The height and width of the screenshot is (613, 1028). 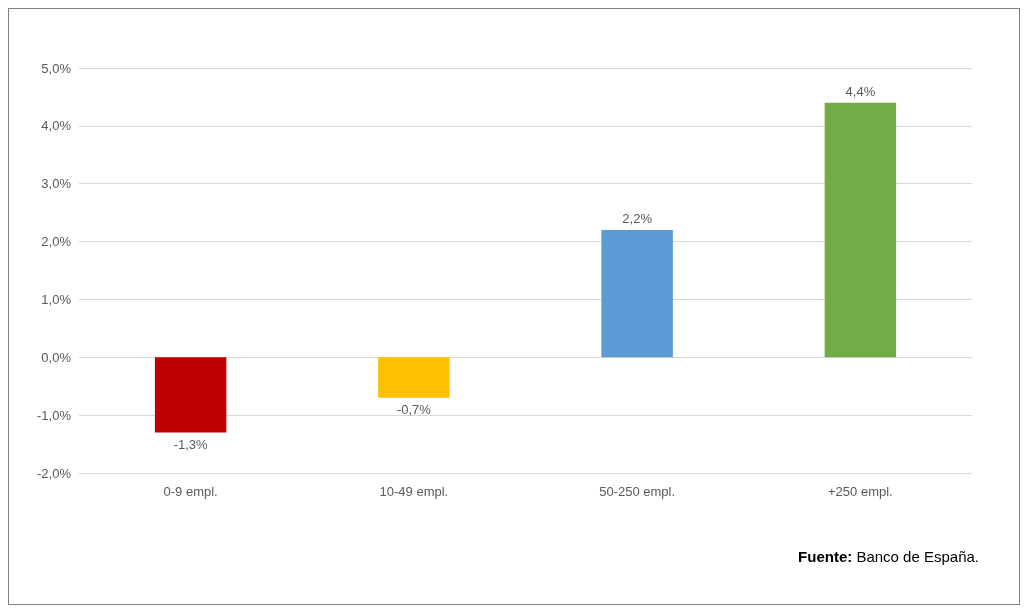 What do you see at coordinates (56, 242) in the screenshot?
I see `y-tick-label: 2,0%` at bounding box center [56, 242].